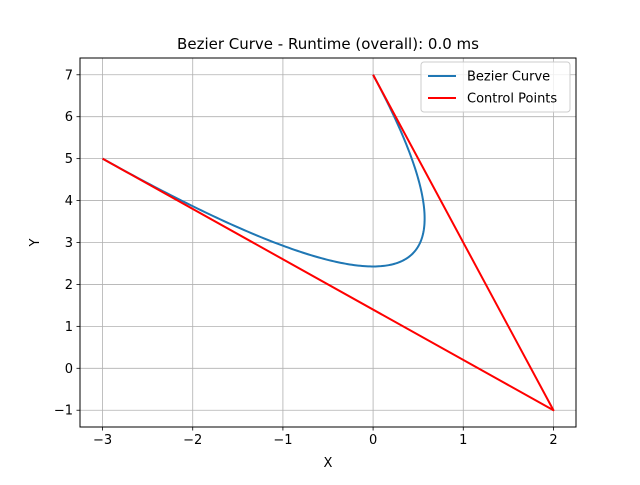 The height and width of the screenshot is (485, 640). Describe the element at coordinates (69, 369) in the screenshot. I see `y-tick-label: 0` at that location.